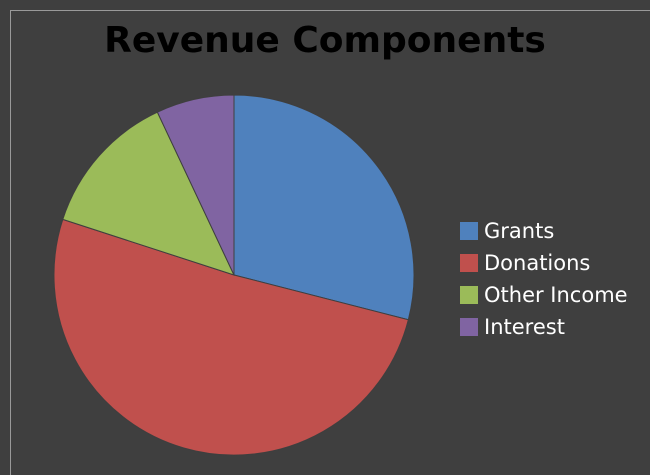  What do you see at coordinates (524, 327) in the screenshot?
I see `legend-label-interest: Interest` at bounding box center [524, 327].